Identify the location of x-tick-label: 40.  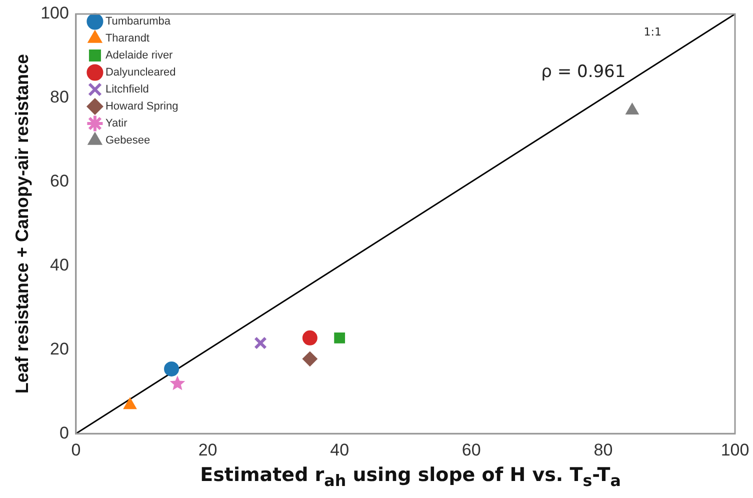
(340, 450).